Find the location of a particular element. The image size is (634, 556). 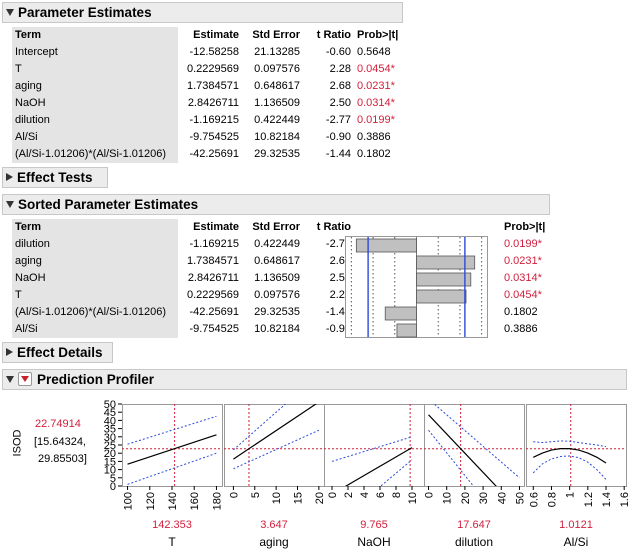

table-row: Al/Si -9.754525 10.82184 -0.90 0.3886 is located at coordinates (285, 329).